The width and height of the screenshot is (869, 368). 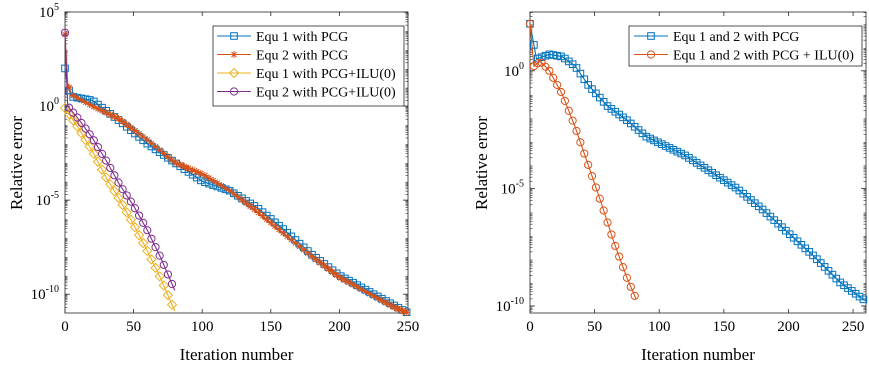 What do you see at coordinates (698, 354) in the screenshot?
I see `x-axis-label: Iteration number` at bounding box center [698, 354].